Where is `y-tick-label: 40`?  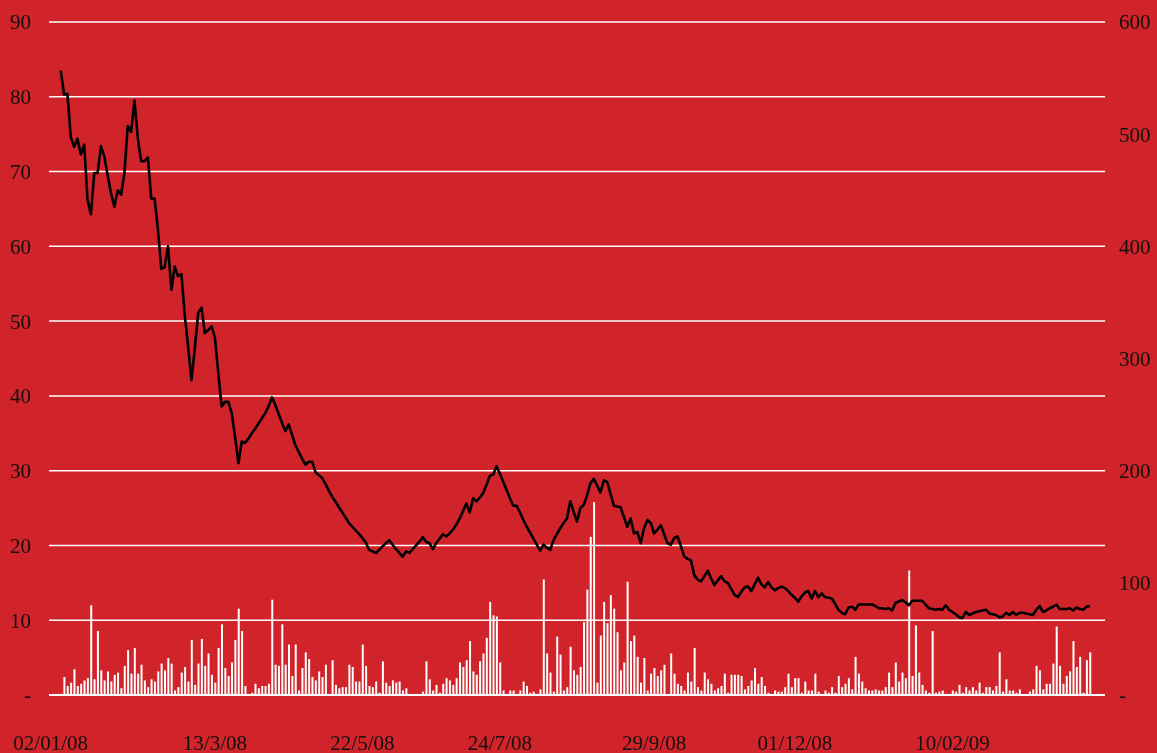
y-tick-label: 40 is located at coordinates (20, 396).